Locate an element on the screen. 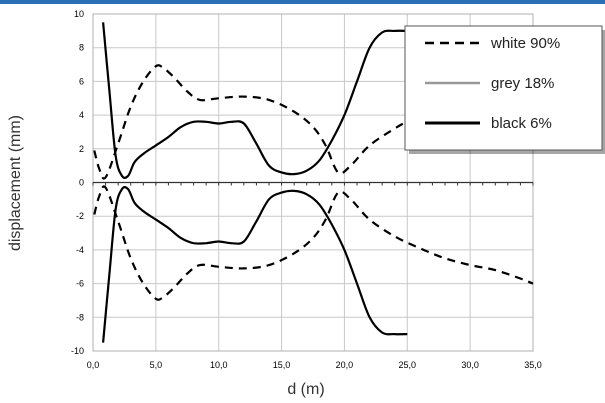  x-tick-labels: 0,0 5,0 10,0 15,0 20,0 25,0 30,0 35,0 is located at coordinates (314, 365).